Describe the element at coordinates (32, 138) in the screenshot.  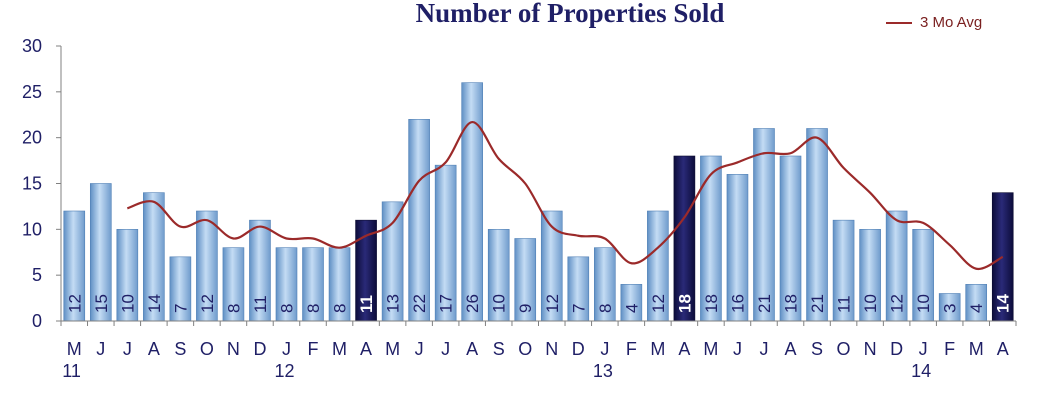
I see `y-tick-label: 20` at that location.